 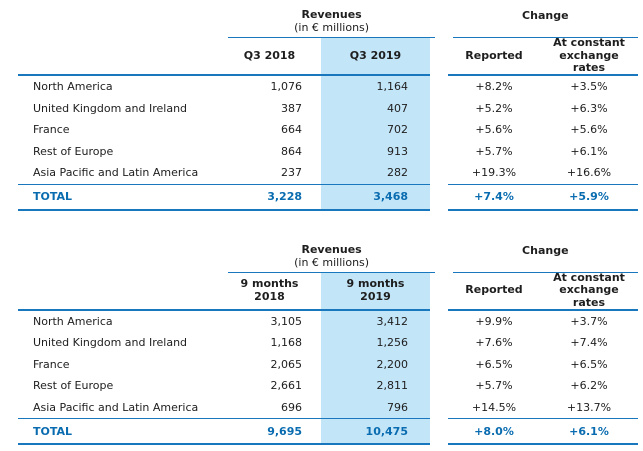 I want to click on total-row: TOTAL 3,228 3,468 +7.4% +5.9%, so click(x=328, y=197).